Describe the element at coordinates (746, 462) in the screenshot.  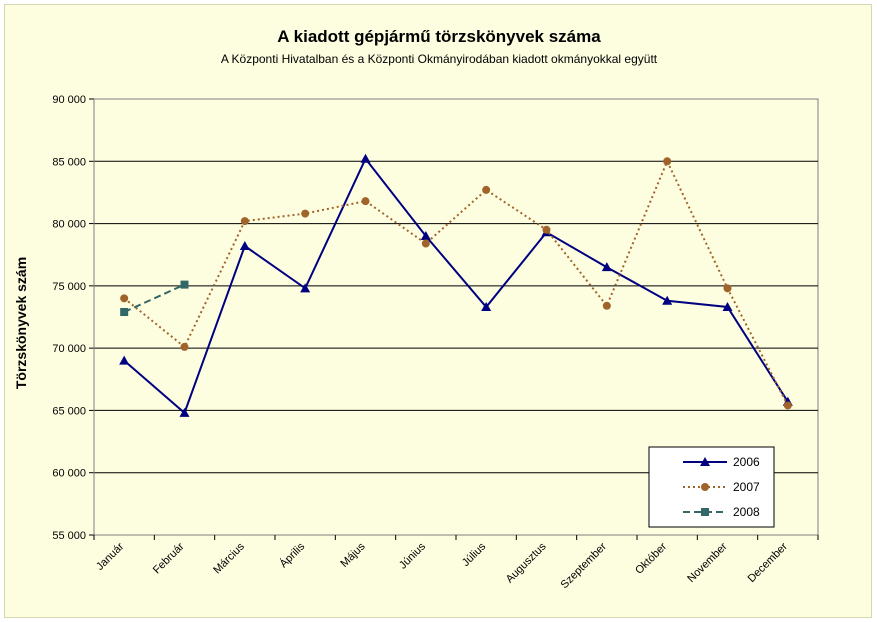
I see `legend-label-2006: 2006` at that location.